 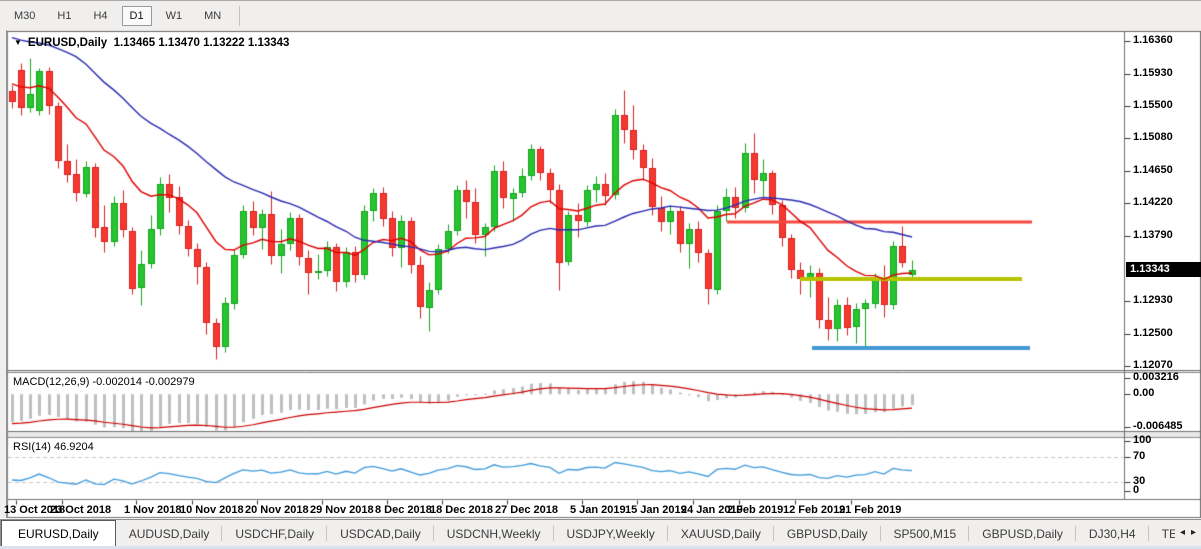 I want to click on tab-usdcad-daily: USDCAD,Daily, so click(x=380, y=533).